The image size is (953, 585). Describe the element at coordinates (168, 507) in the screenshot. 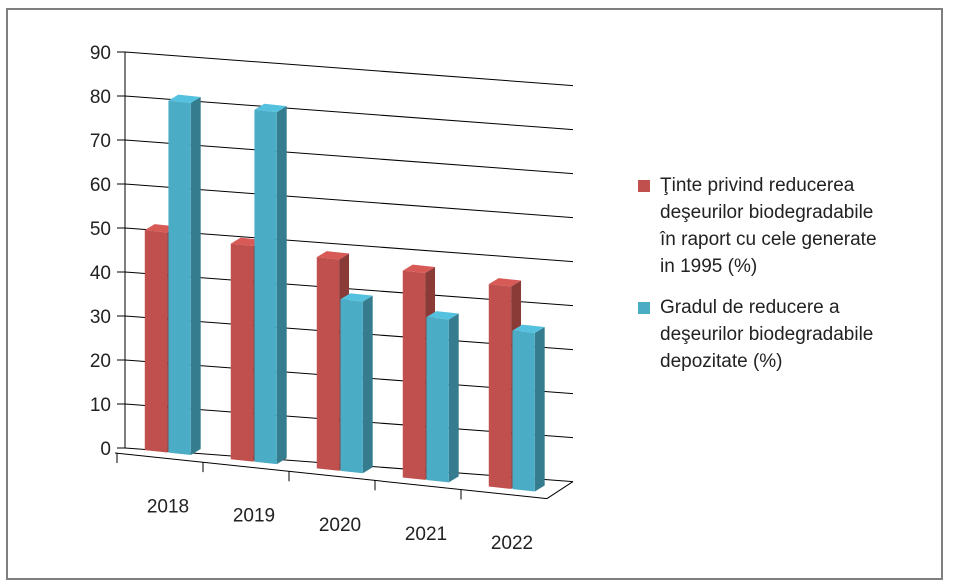

I see `x-tick-label: 2018` at that location.